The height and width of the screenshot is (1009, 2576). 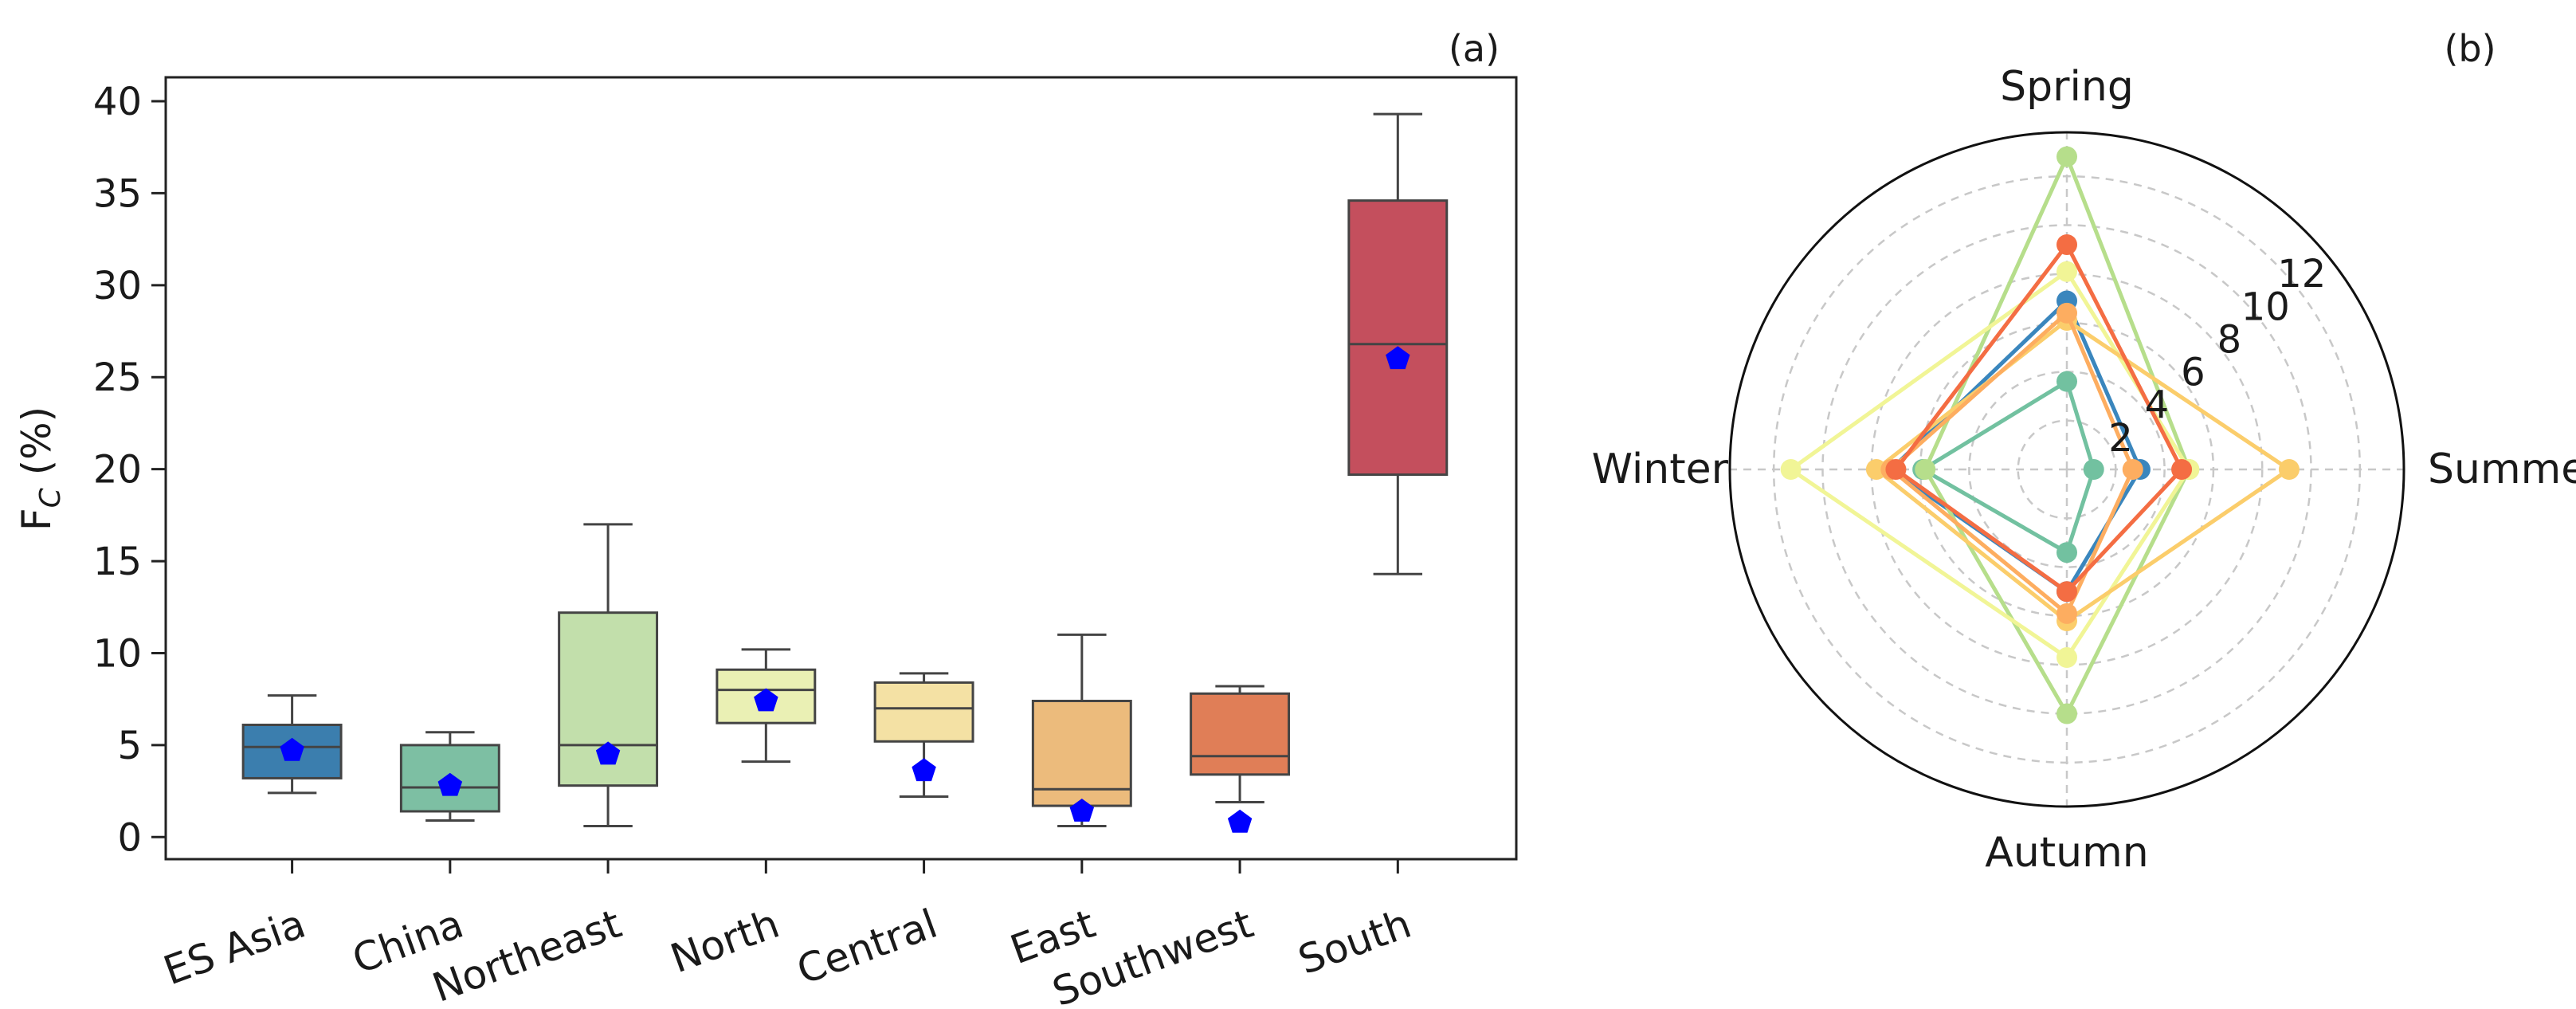 What do you see at coordinates (117, 470) in the screenshot?
I see `y-tick-label: 20` at bounding box center [117, 470].